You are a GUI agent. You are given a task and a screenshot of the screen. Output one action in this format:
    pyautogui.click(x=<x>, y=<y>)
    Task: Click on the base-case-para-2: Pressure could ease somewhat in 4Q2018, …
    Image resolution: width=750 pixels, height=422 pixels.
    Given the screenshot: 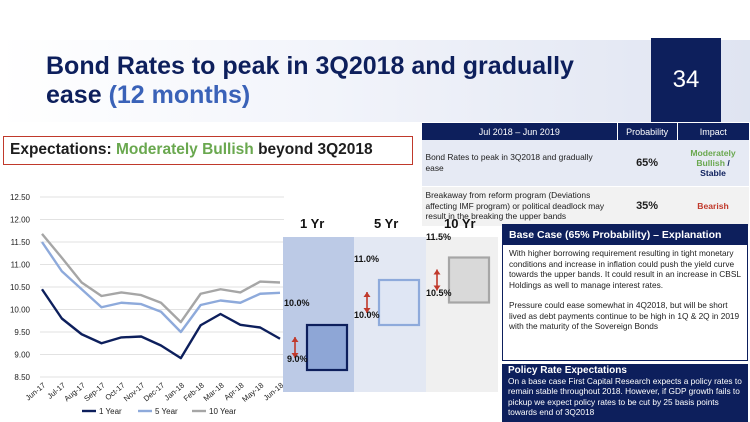 What is the action you would take?
    pyautogui.click(x=624, y=315)
    